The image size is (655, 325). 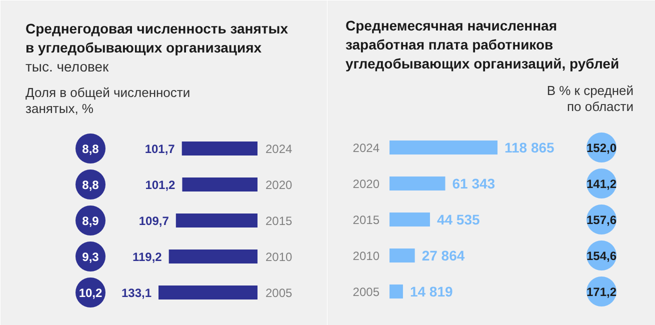 I want to click on text: В % к средней по области, so click(x=590, y=98).